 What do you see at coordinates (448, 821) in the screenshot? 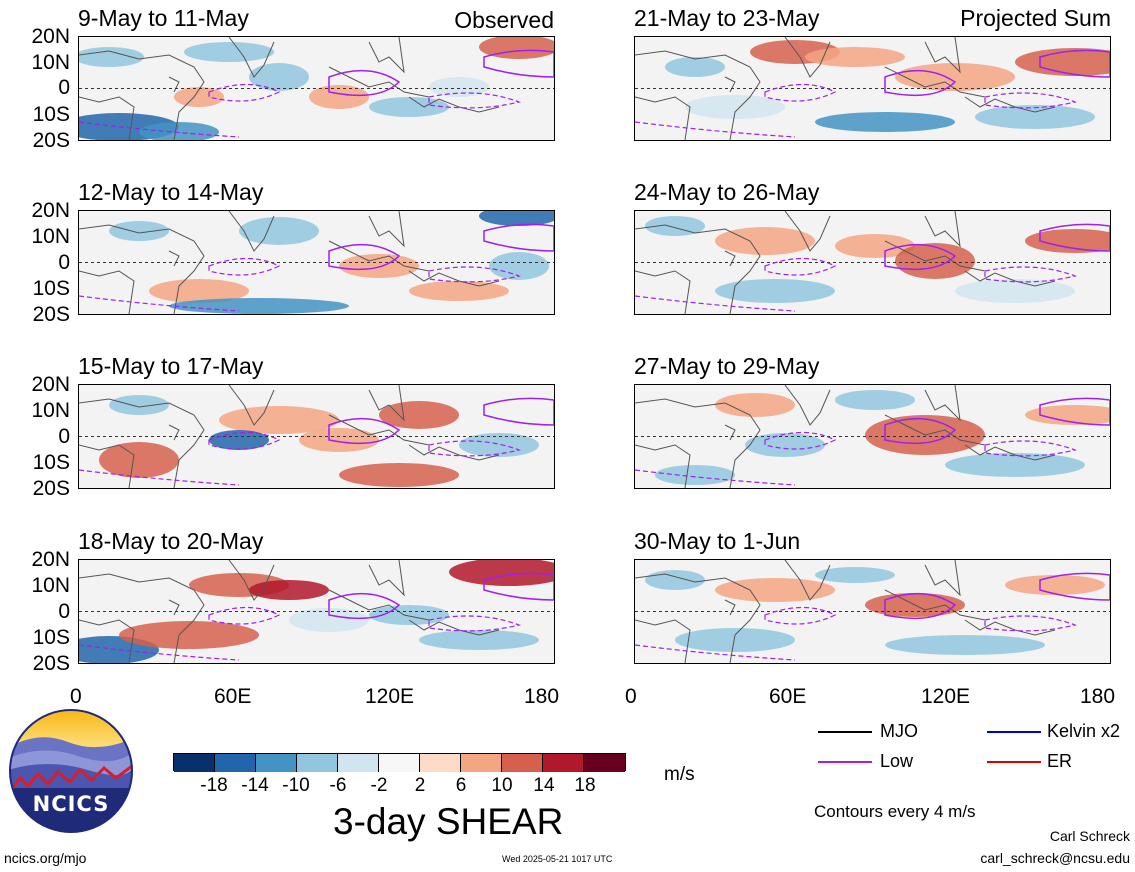
I see `figure-title: 3-day SHEAR` at bounding box center [448, 821].